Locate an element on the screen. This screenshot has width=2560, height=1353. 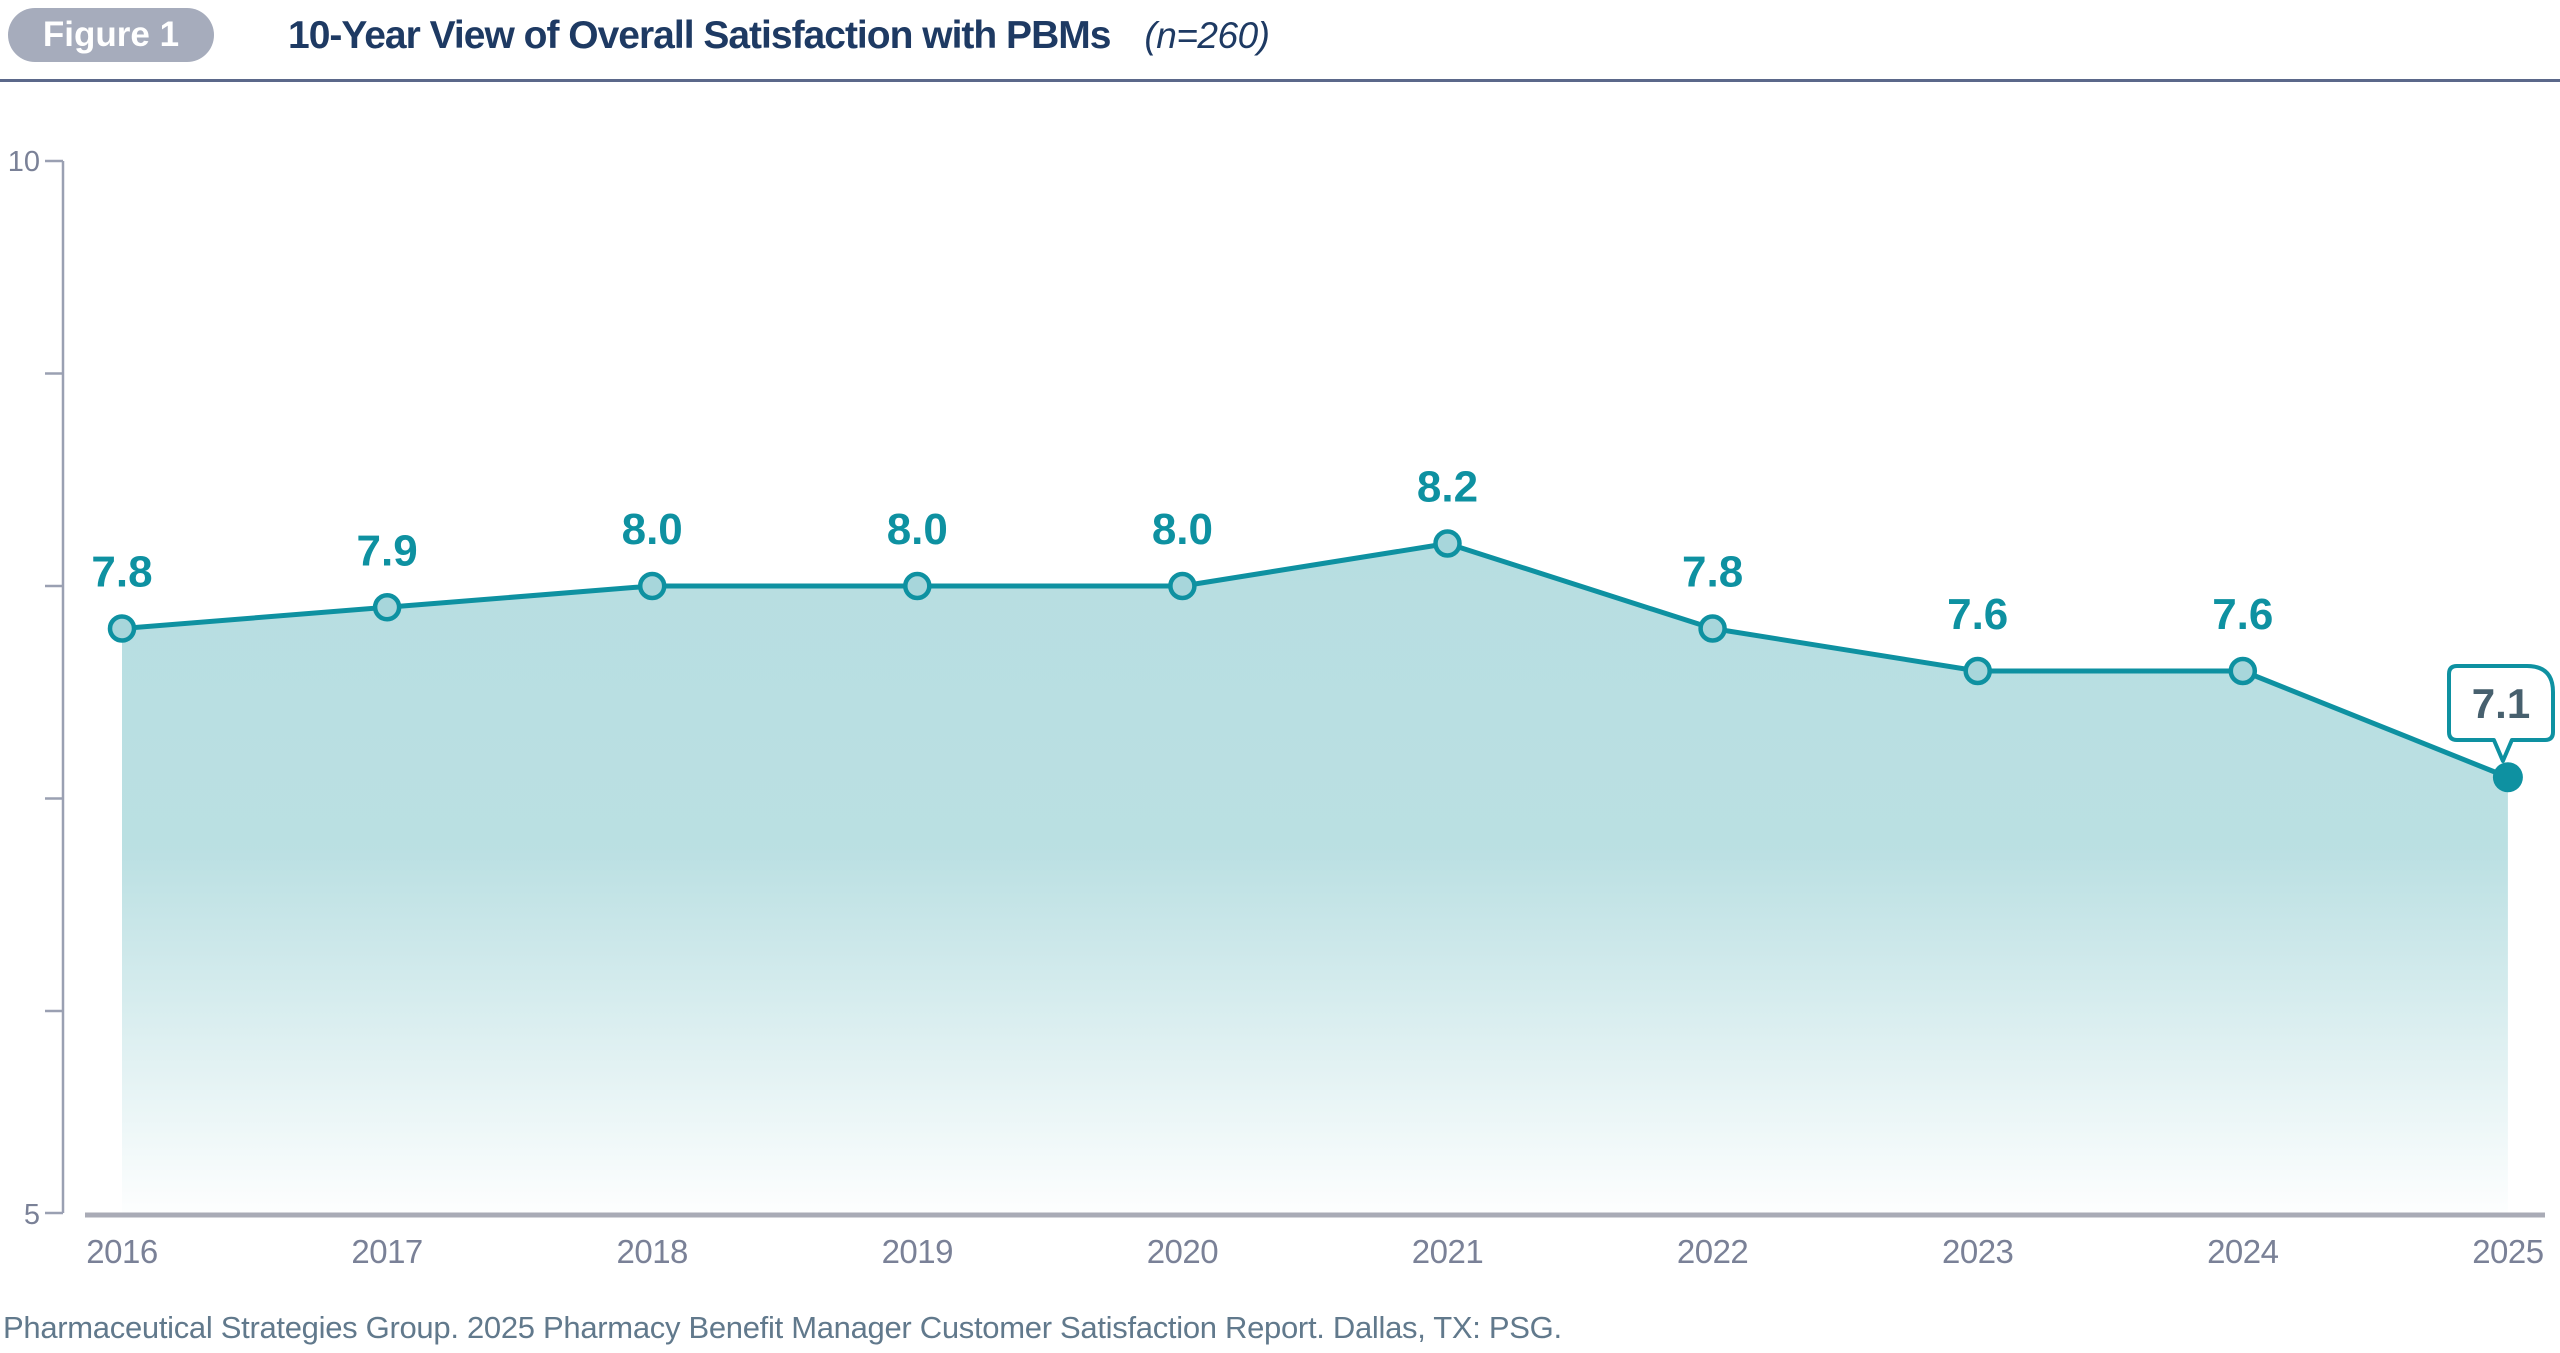
year-label-2016: 2016 is located at coordinates (121, 1251).